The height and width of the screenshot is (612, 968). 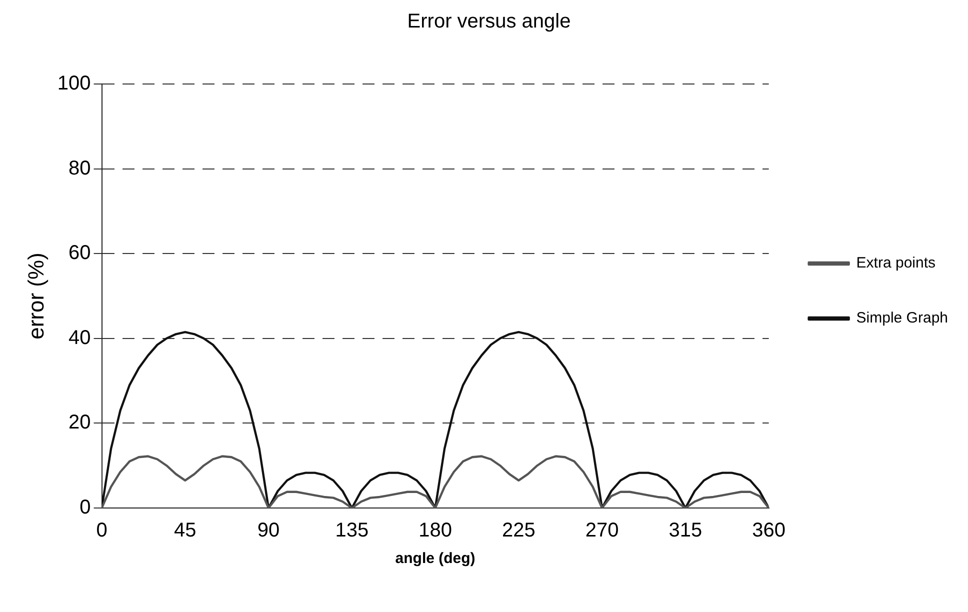 I want to click on x-tick-label: 315, so click(x=685, y=531).